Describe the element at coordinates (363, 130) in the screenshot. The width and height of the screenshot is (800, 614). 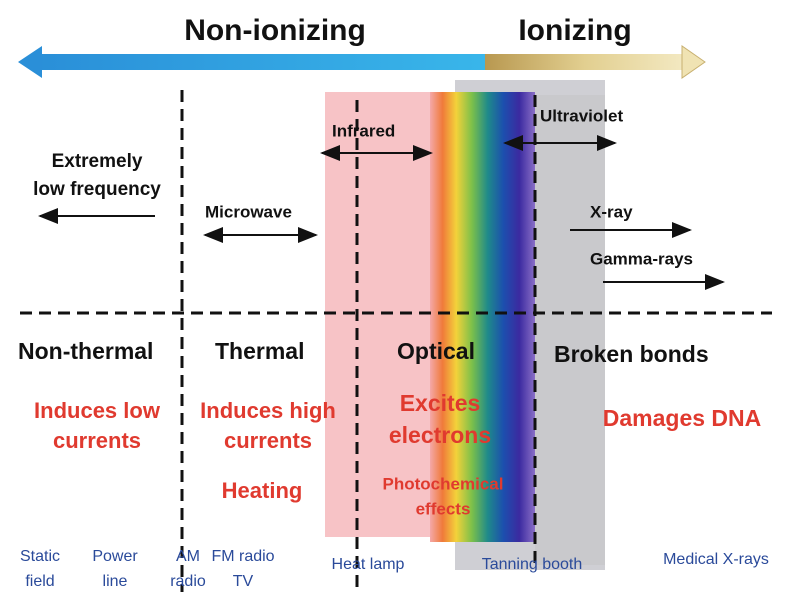
I see `band-label: Infrared` at that location.